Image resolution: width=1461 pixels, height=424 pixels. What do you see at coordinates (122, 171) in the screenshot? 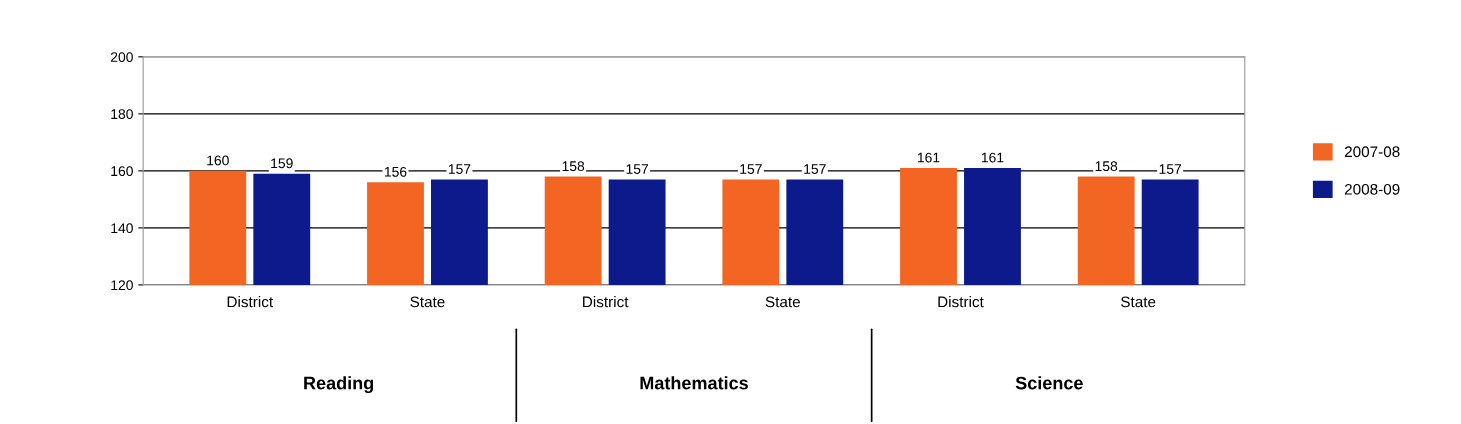
I see `y-tick-label: 160` at bounding box center [122, 171].